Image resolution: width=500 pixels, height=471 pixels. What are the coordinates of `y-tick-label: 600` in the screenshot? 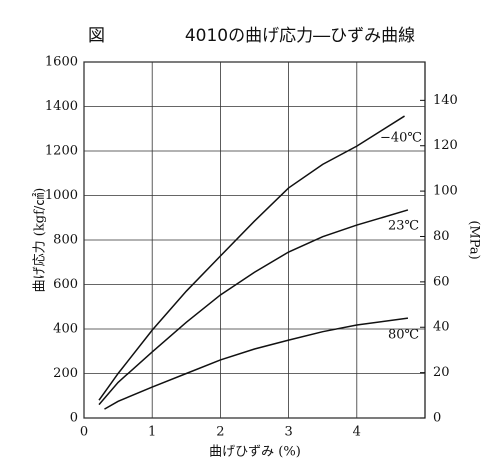 It's located at (65, 284).